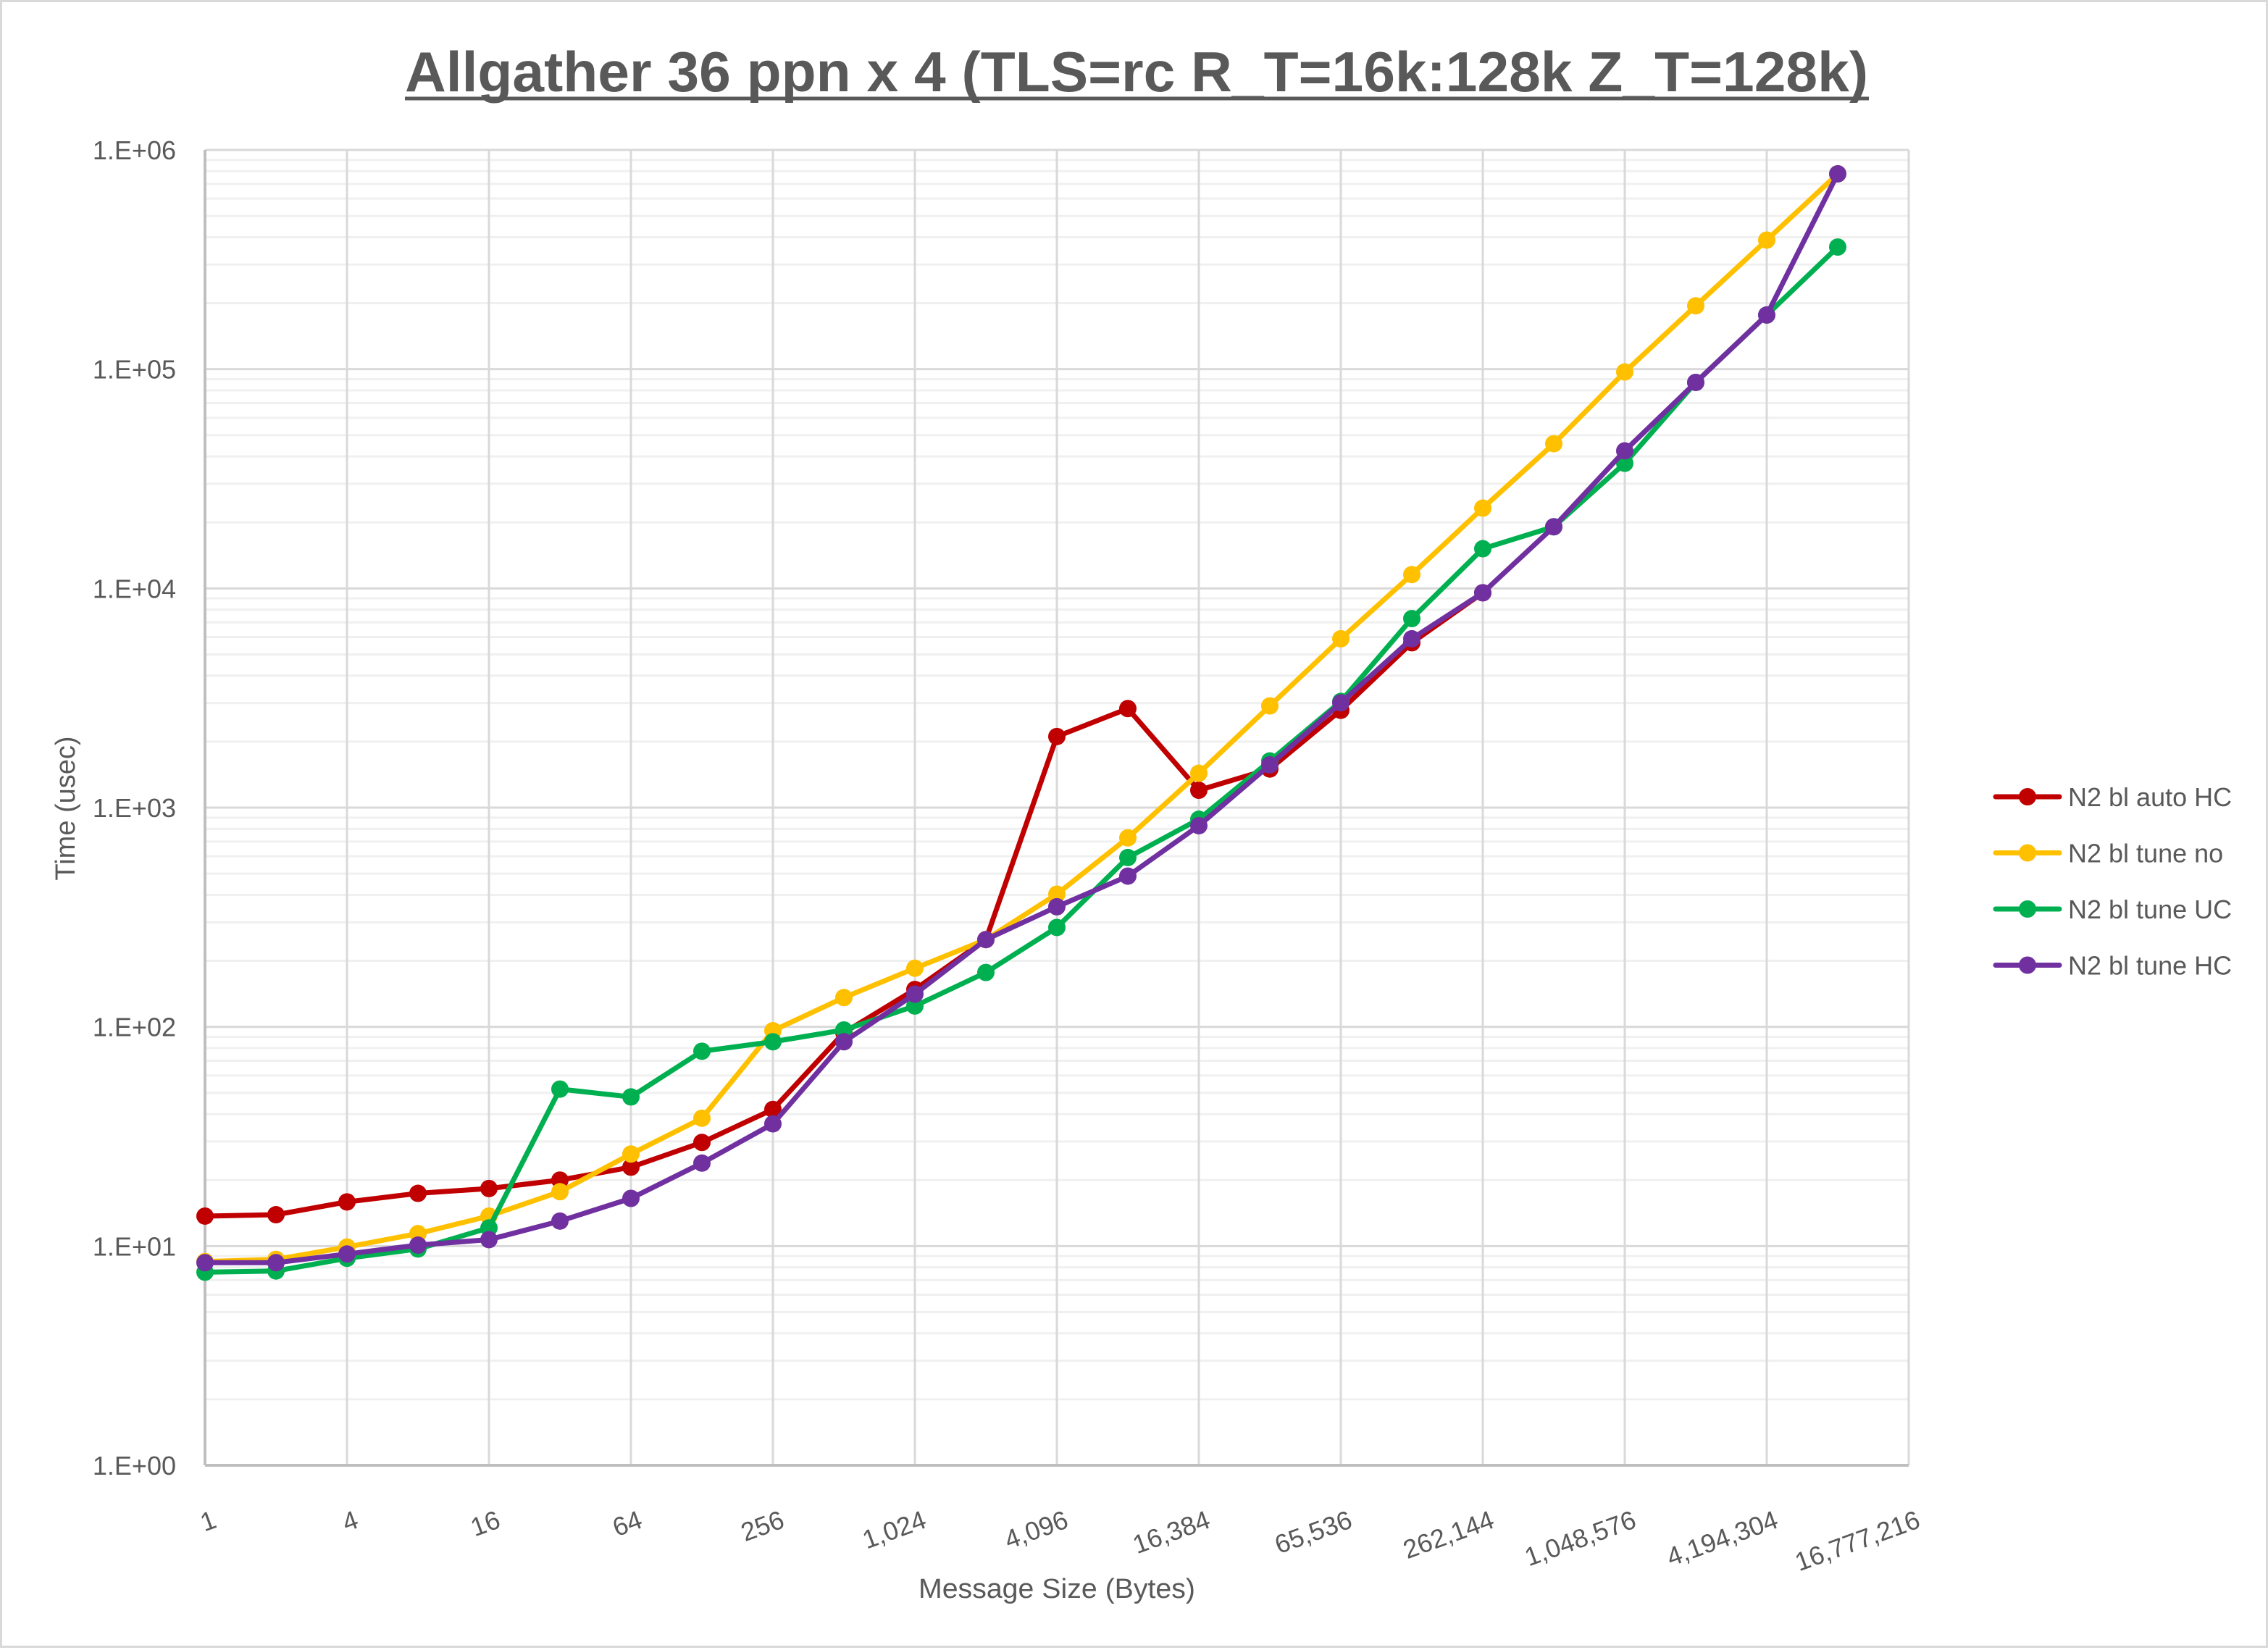 This screenshot has width=2268, height=1650. Describe the element at coordinates (135, 588) in the screenshot. I see `y-tick-label: 1.E+04` at that location.